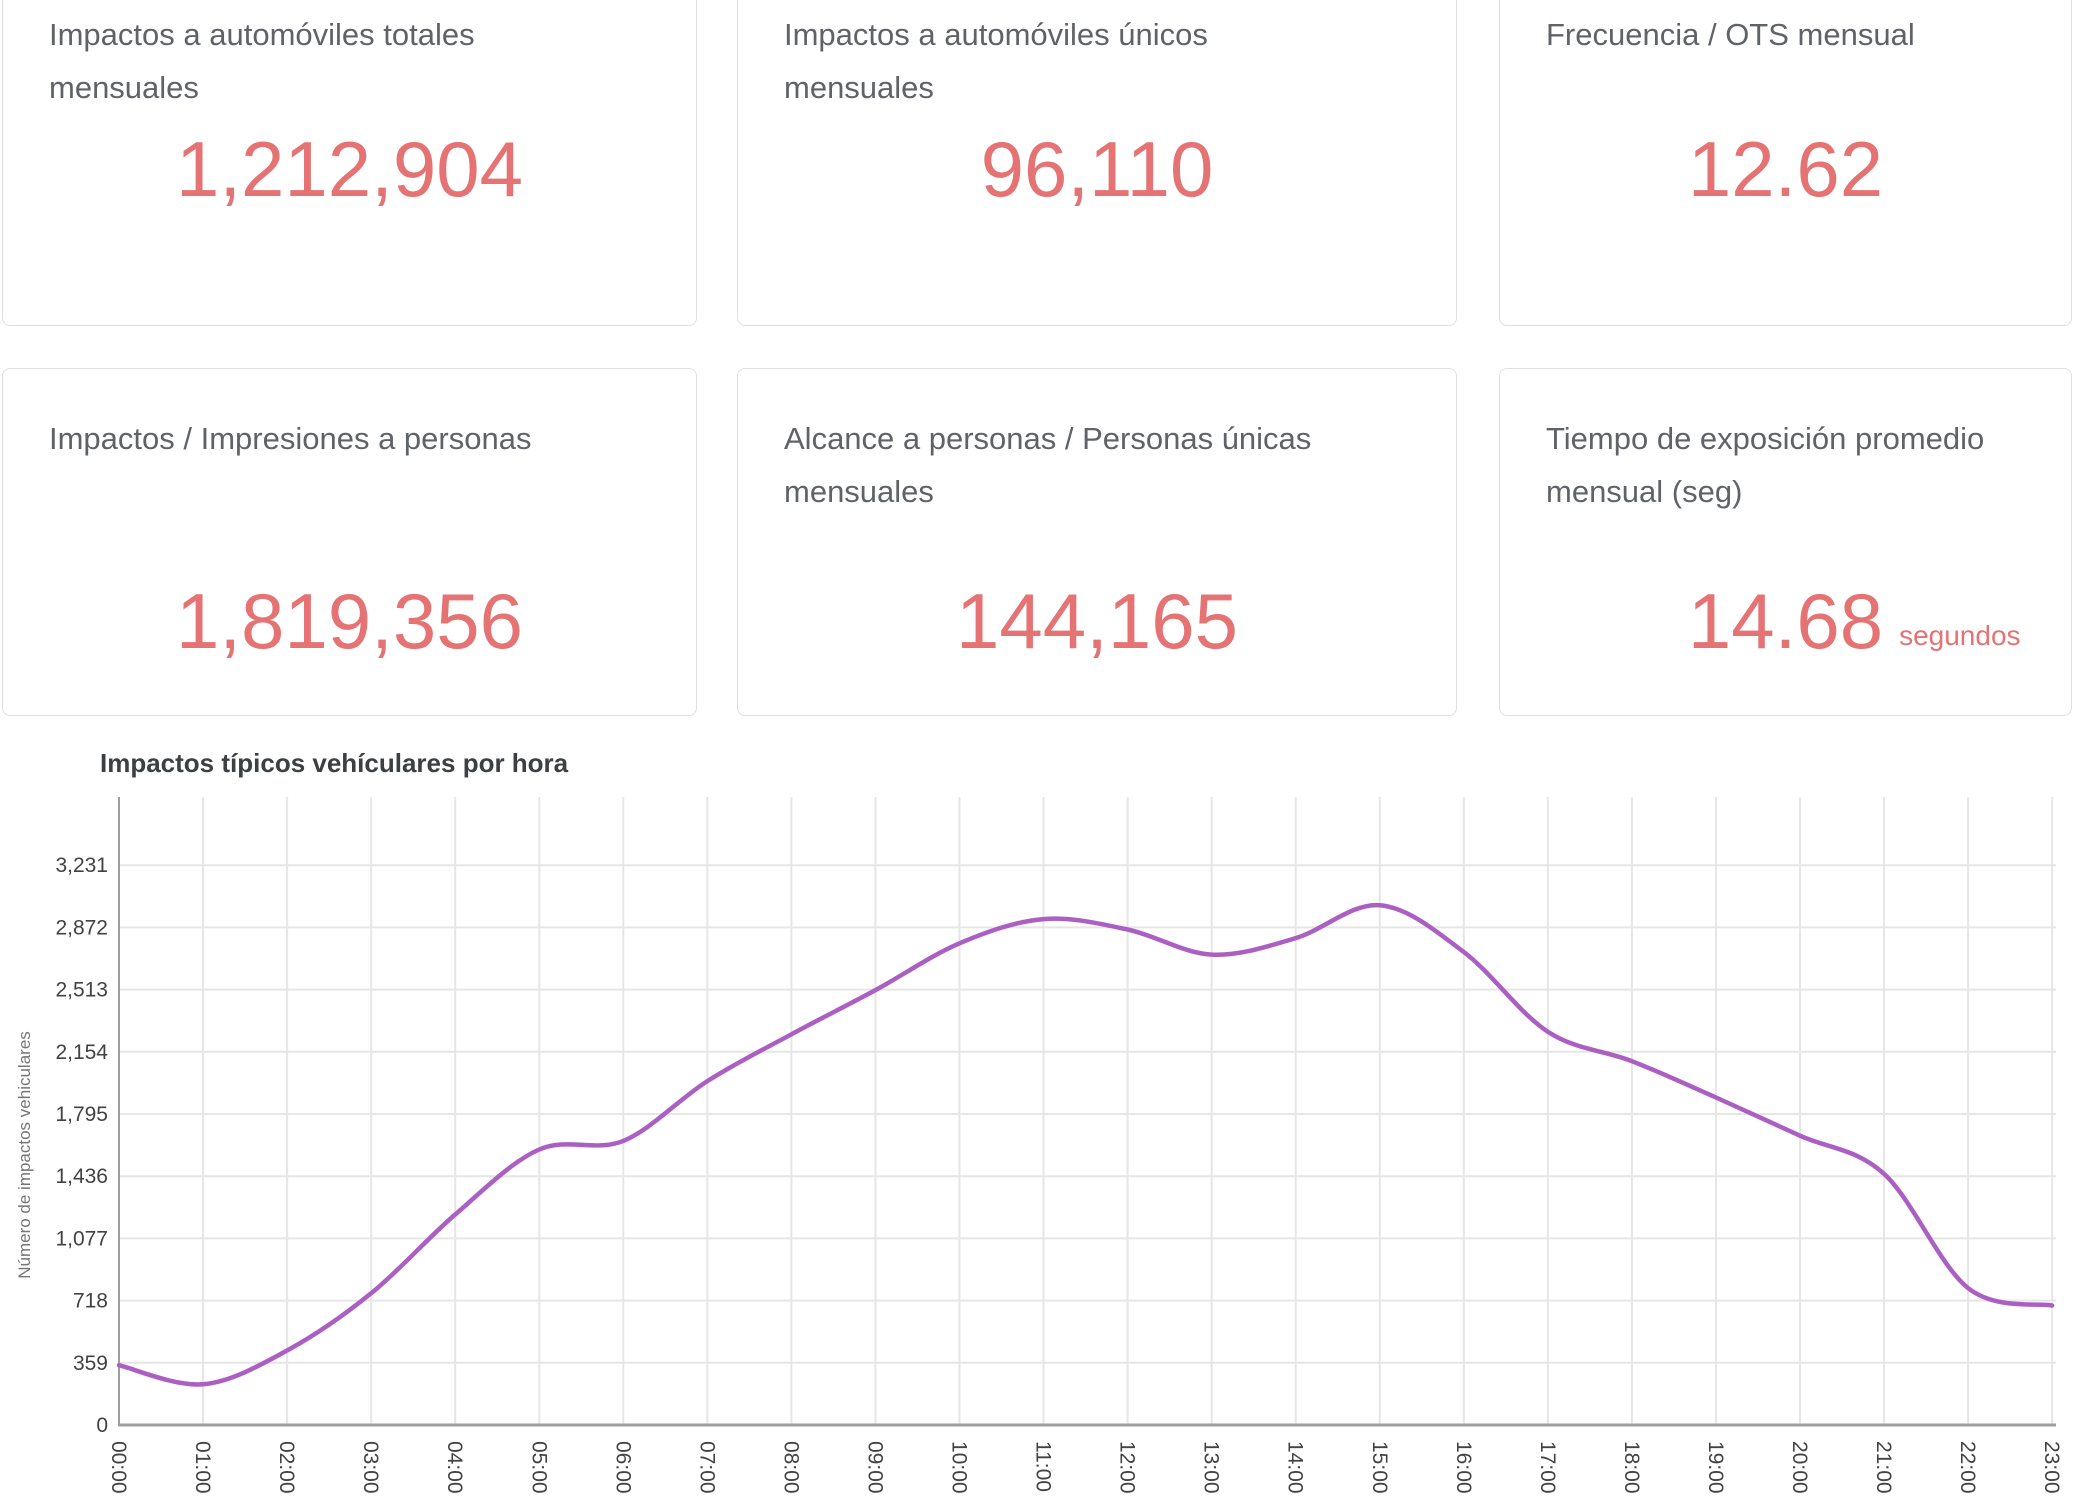 Image resolution: width=2083 pixels, height=1504 pixels. What do you see at coordinates (959, 1467) in the screenshot?
I see `x-tick-label: 10:00` at bounding box center [959, 1467].